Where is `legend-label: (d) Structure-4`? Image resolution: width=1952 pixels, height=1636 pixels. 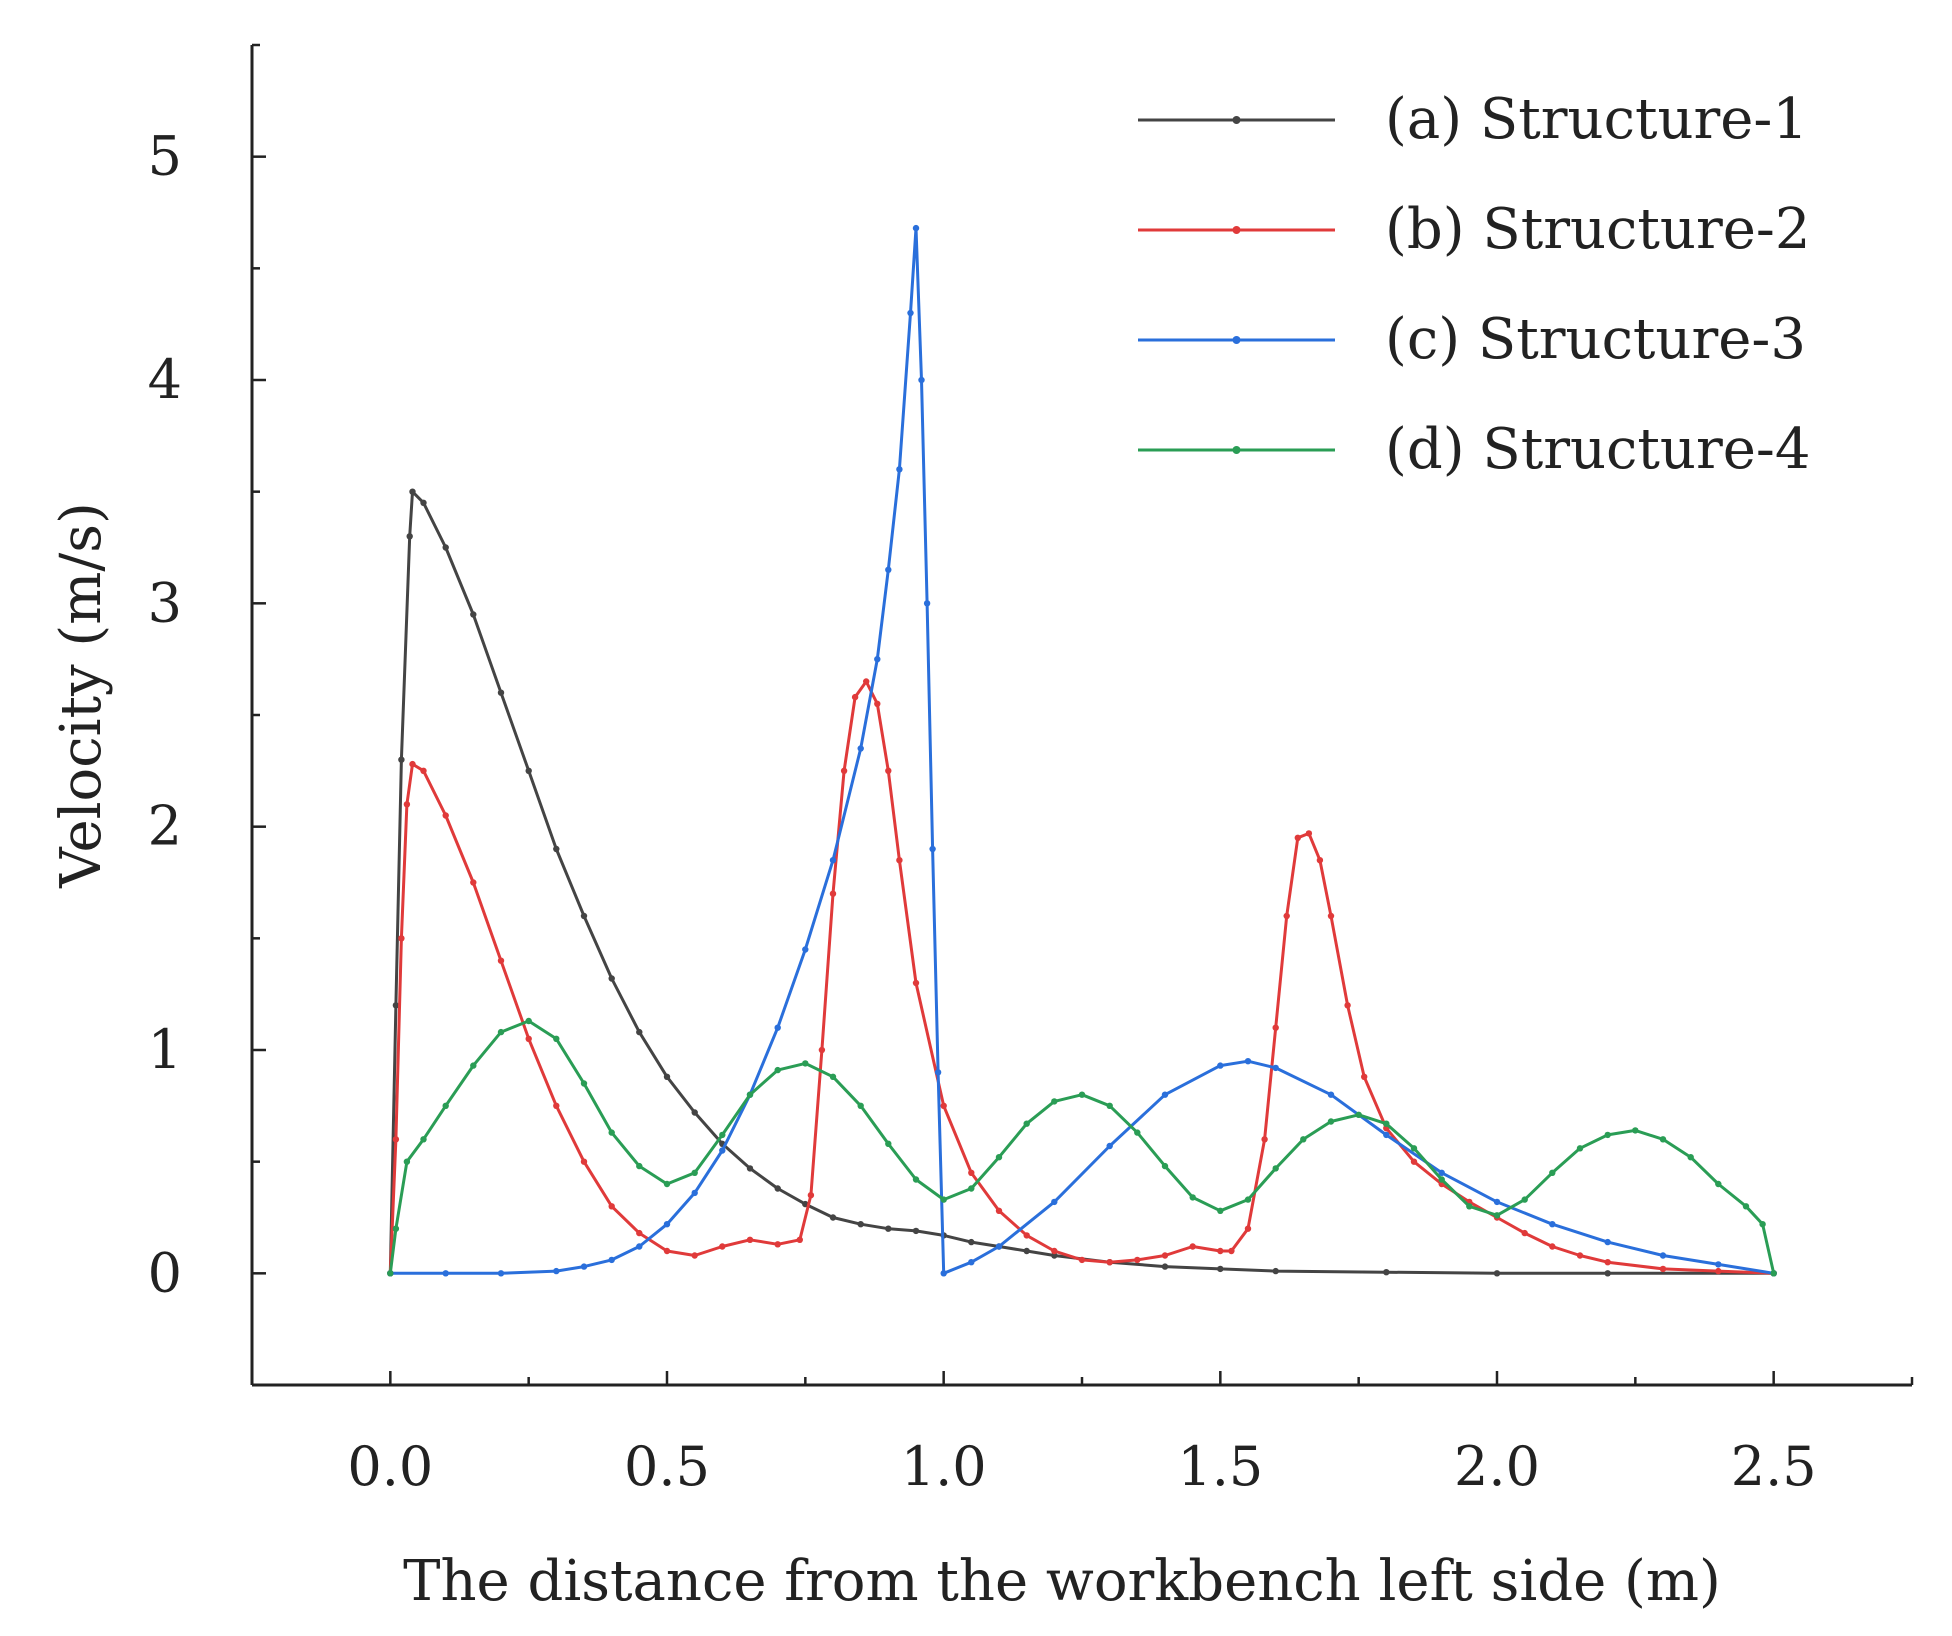
legend-label: (d) Structure-4 is located at coordinates (1597, 449).